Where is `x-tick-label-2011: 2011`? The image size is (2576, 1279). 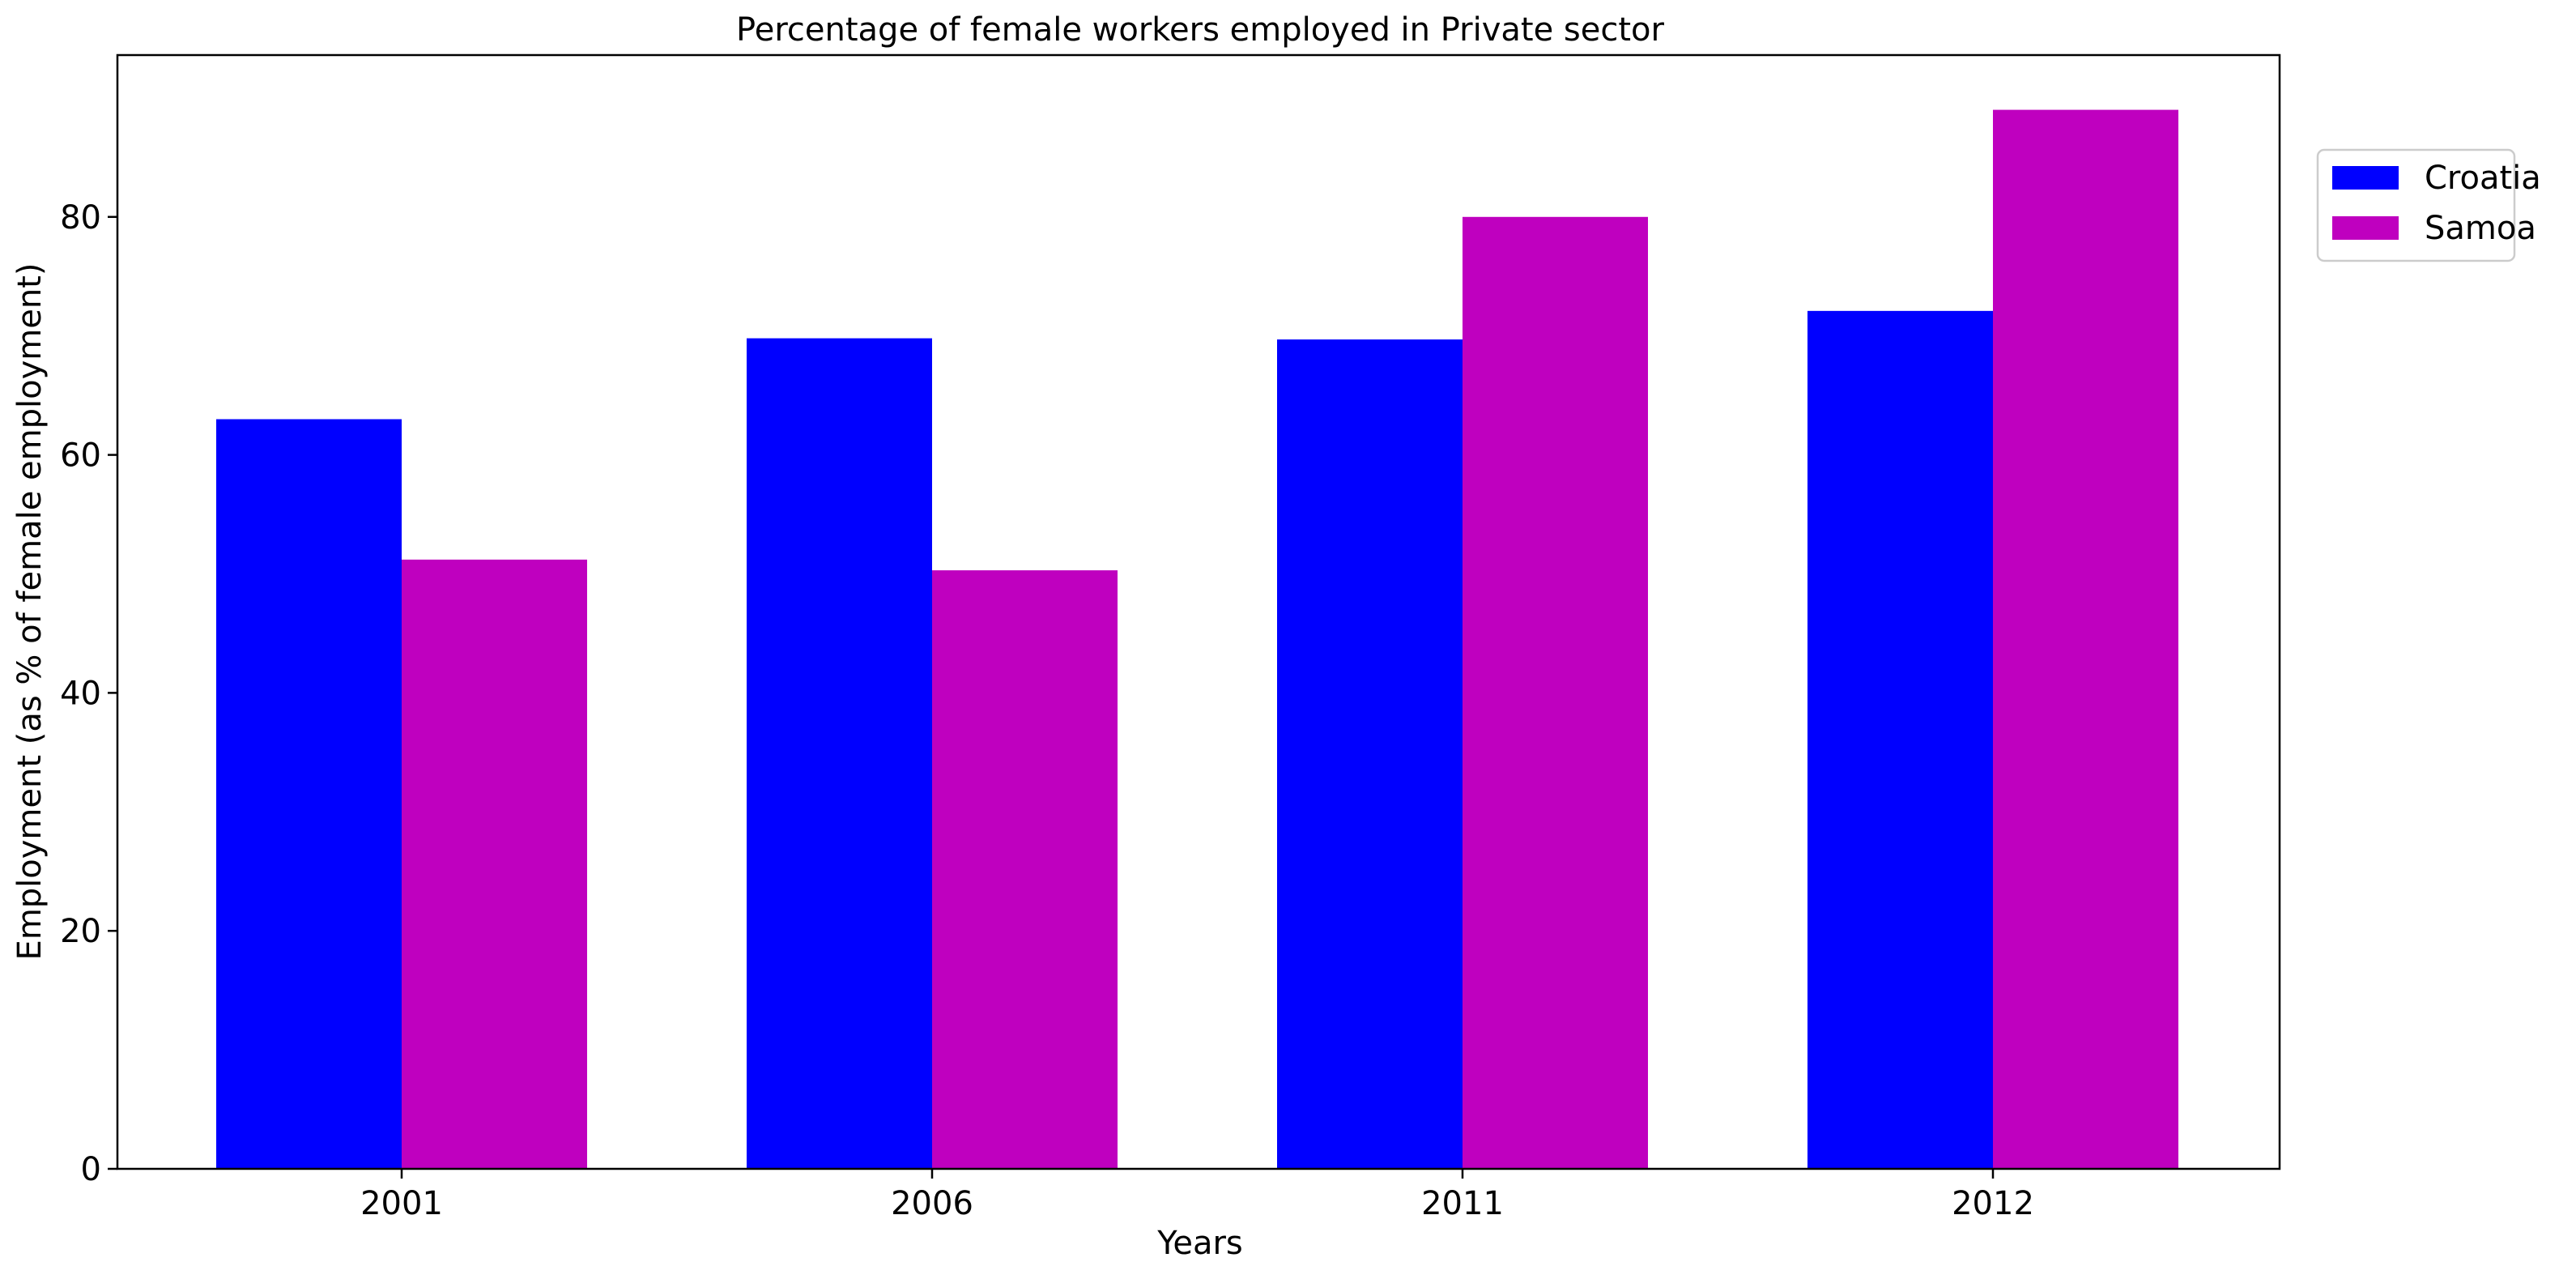 x-tick-label-2011: 2011 is located at coordinates (1462, 1203).